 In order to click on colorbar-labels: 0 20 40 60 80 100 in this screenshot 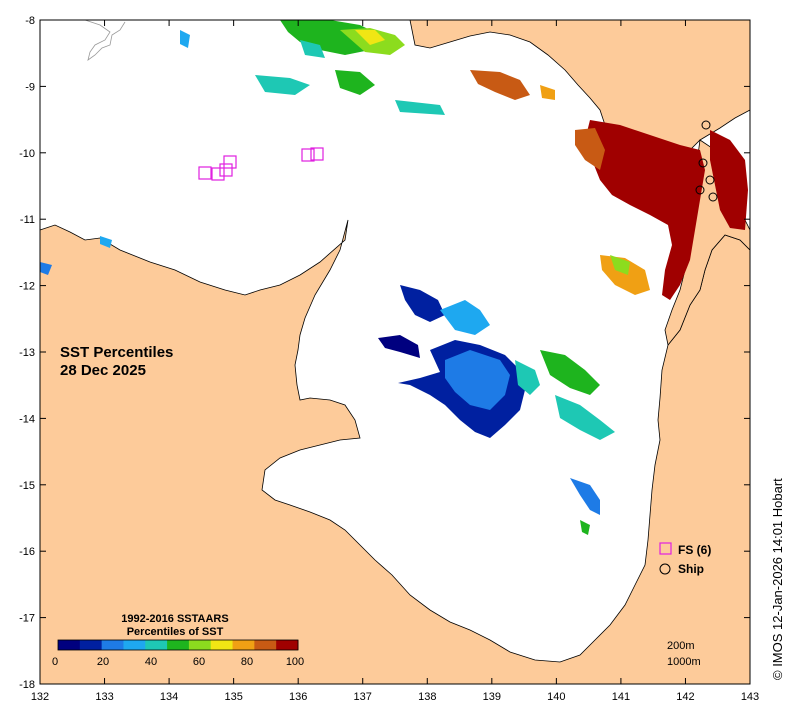, I will do `click(178, 662)`.